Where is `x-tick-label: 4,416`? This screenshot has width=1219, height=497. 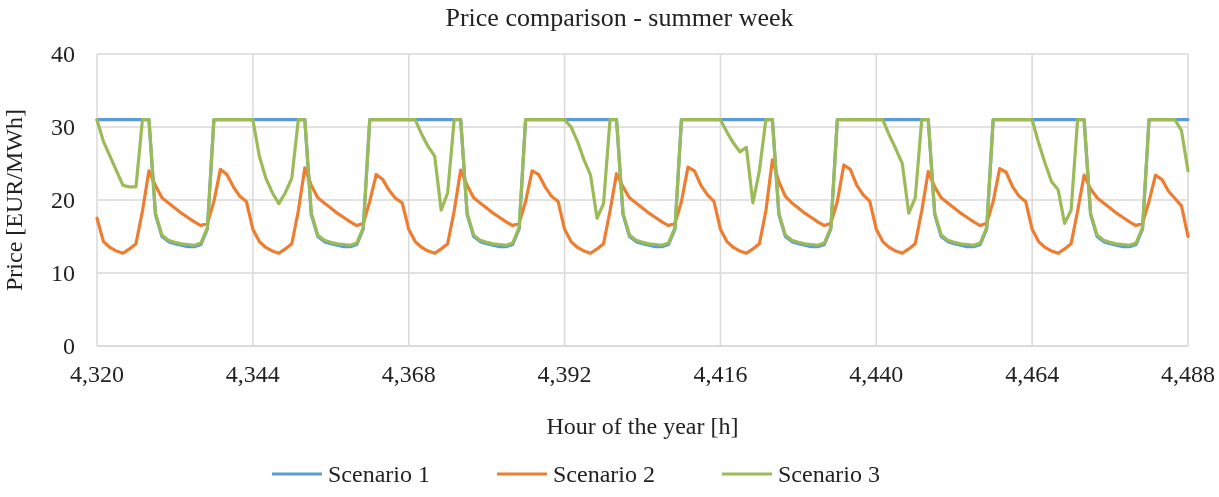
x-tick-label: 4,416 is located at coordinates (720, 374).